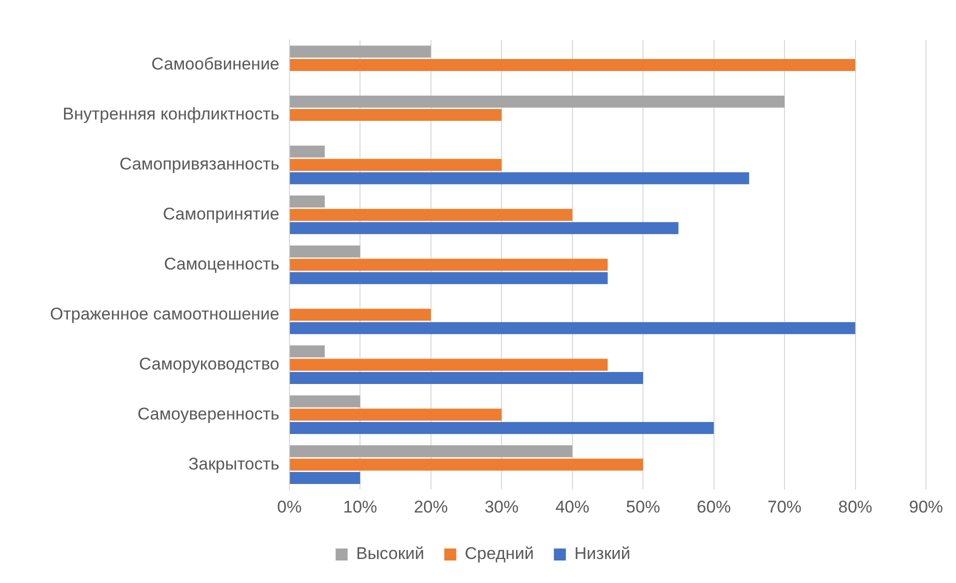 This screenshot has height=583, width=956. Describe the element at coordinates (289, 506) in the screenshot. I see `x-tick-label: 0%` at that location.